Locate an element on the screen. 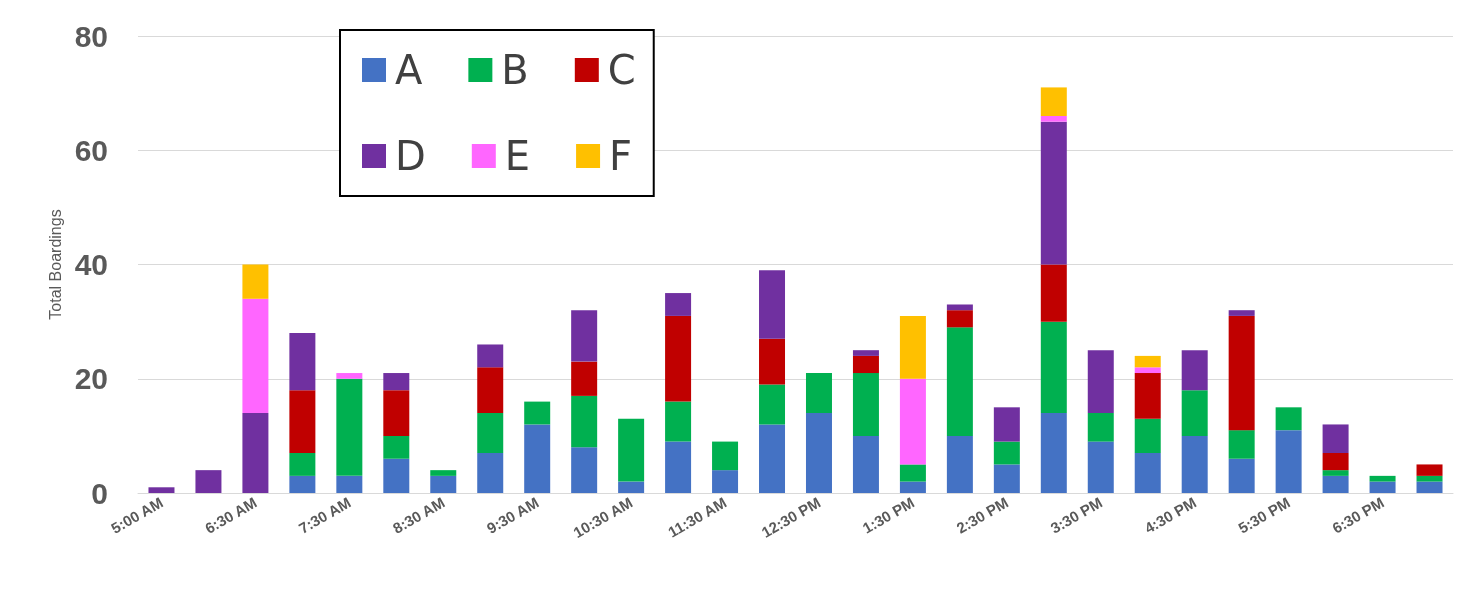  legend-label: D is located at coordinates (410, 156).